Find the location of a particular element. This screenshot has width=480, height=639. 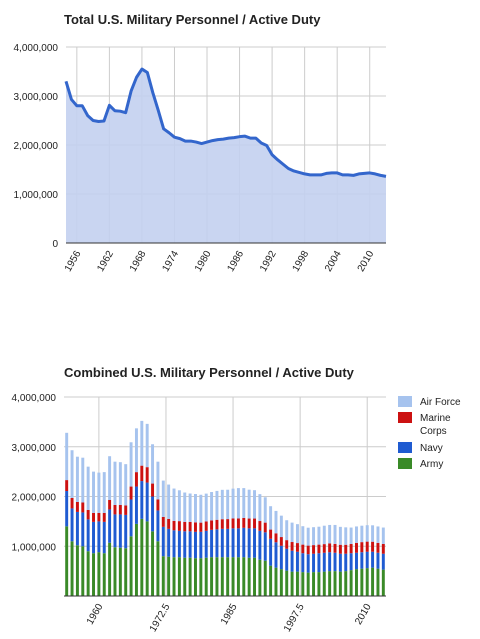

chart1-y-tick-label: 0 is located at coordinates (55, 244).